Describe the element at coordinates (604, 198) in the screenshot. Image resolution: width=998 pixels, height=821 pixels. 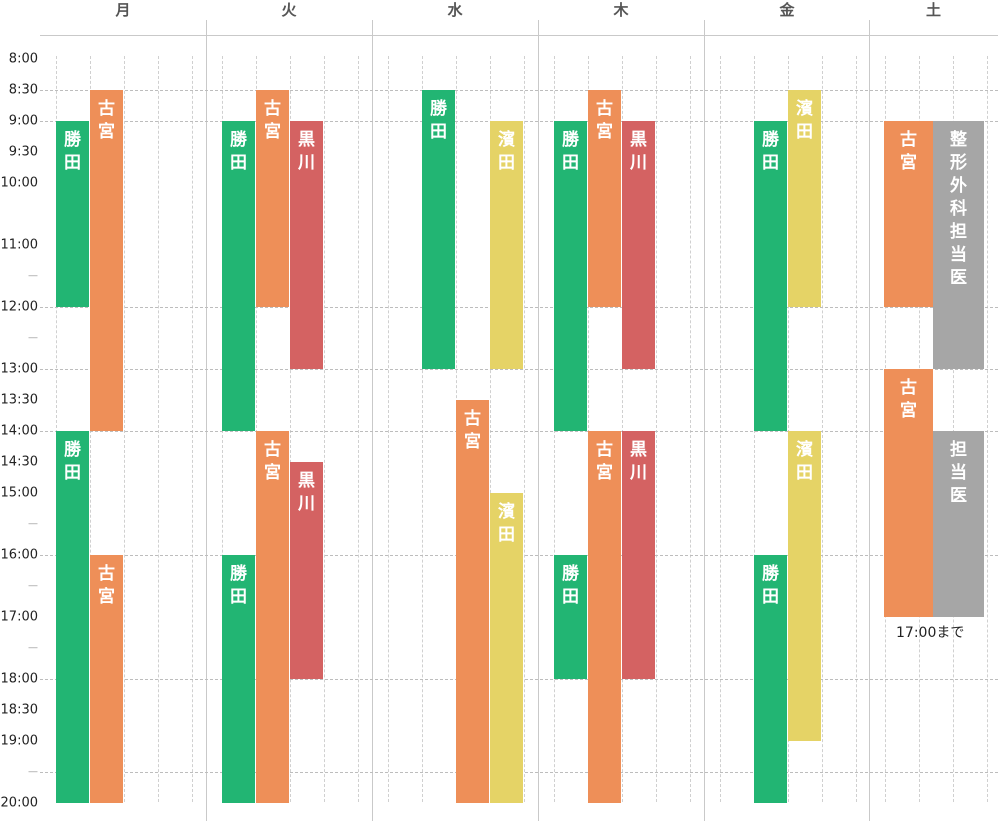
I see `schedule-block-thu-komiya-am: 古宮` at that location.